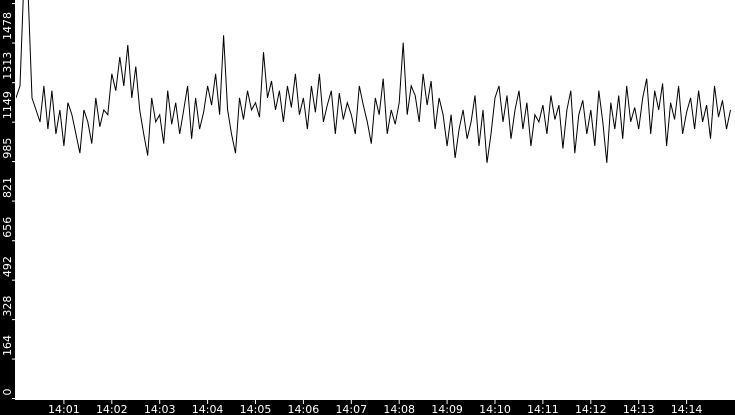  I want to click on y-tick-label: 0, so click(7, 392).